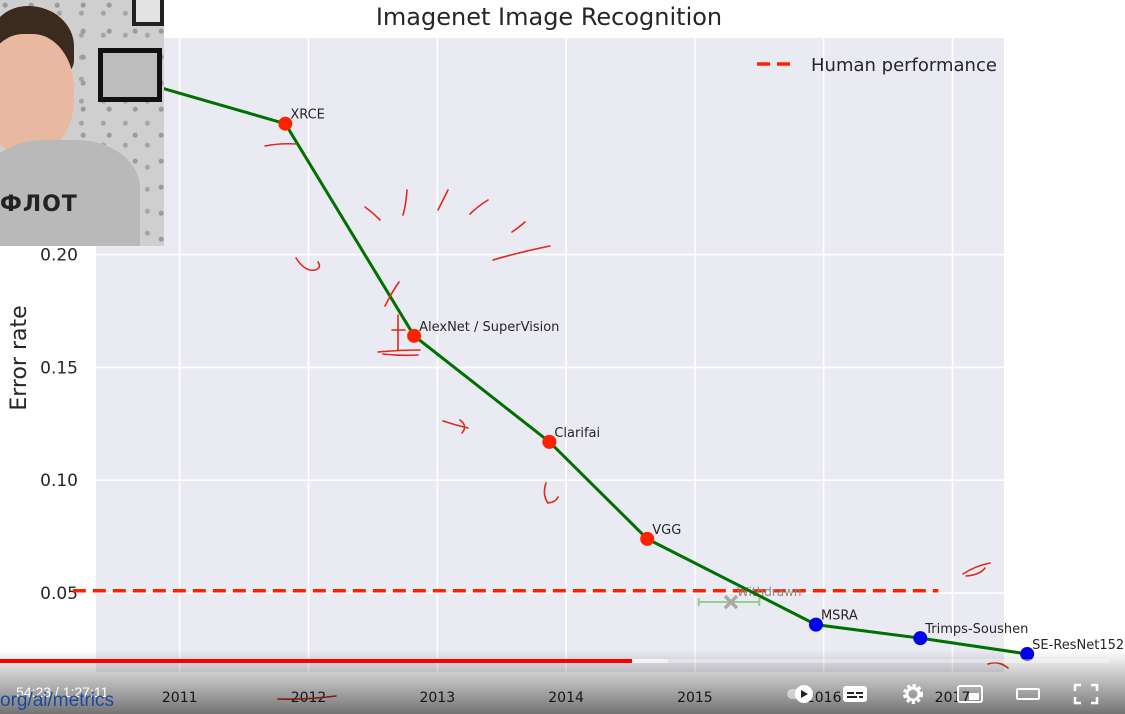 The image size is (1125, 714). I want to click on chart-title: Imagenet Image Recognition, so click(549, 17).